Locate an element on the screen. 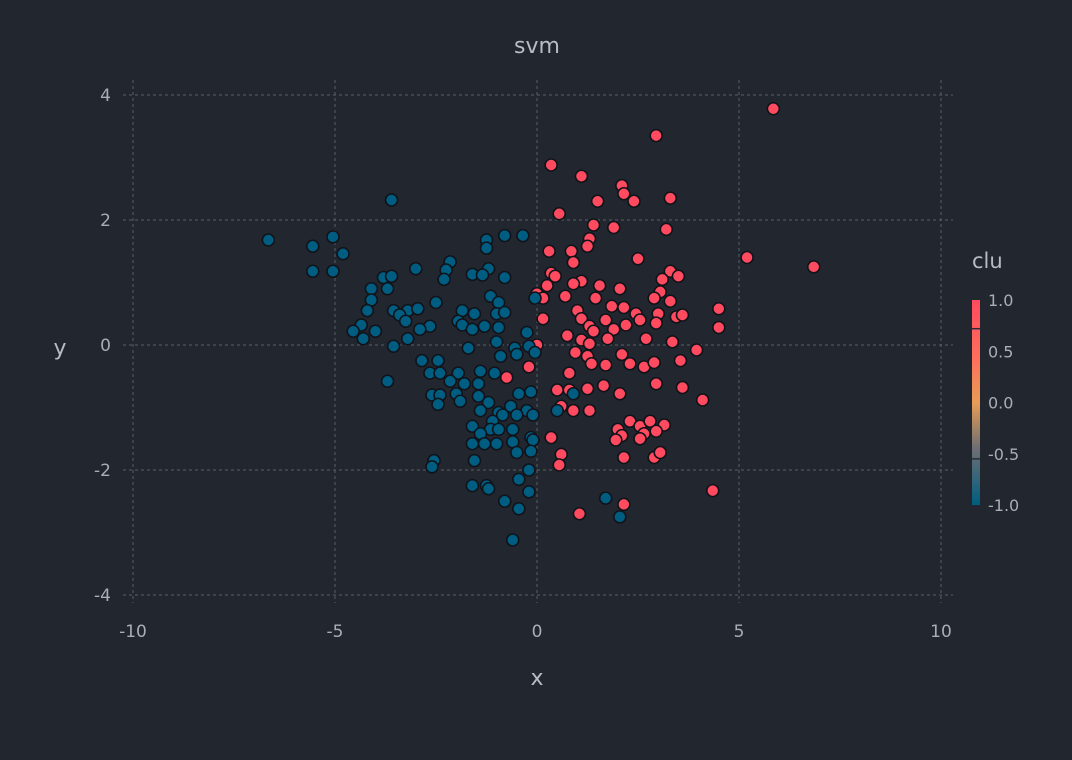 The width and height of the screenshot is (1072, 760). x-axis-label: x is located at coordinates (536, 678).